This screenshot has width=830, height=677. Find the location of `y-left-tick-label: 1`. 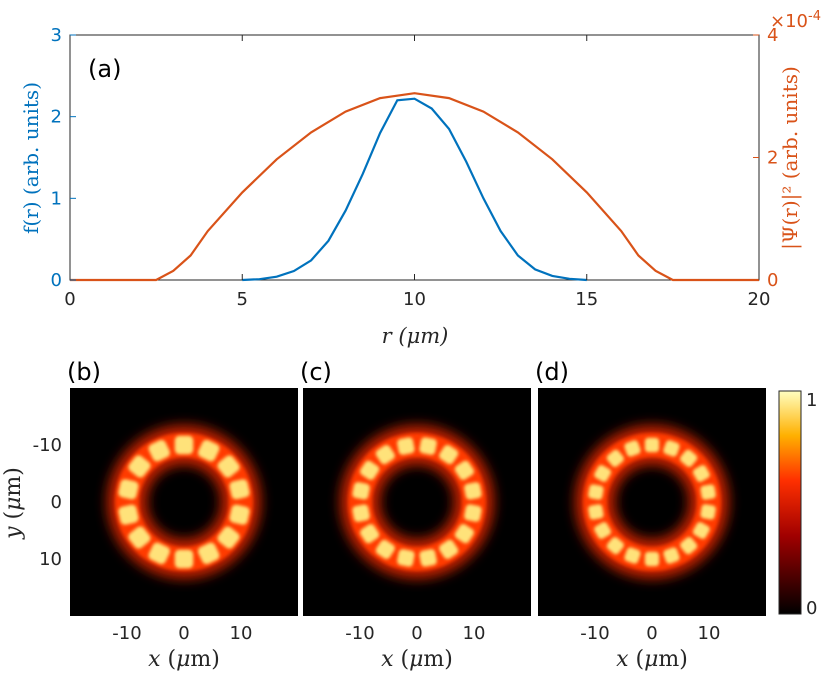

y-left-tick-label: 1 is located at coordinates (56, 198).